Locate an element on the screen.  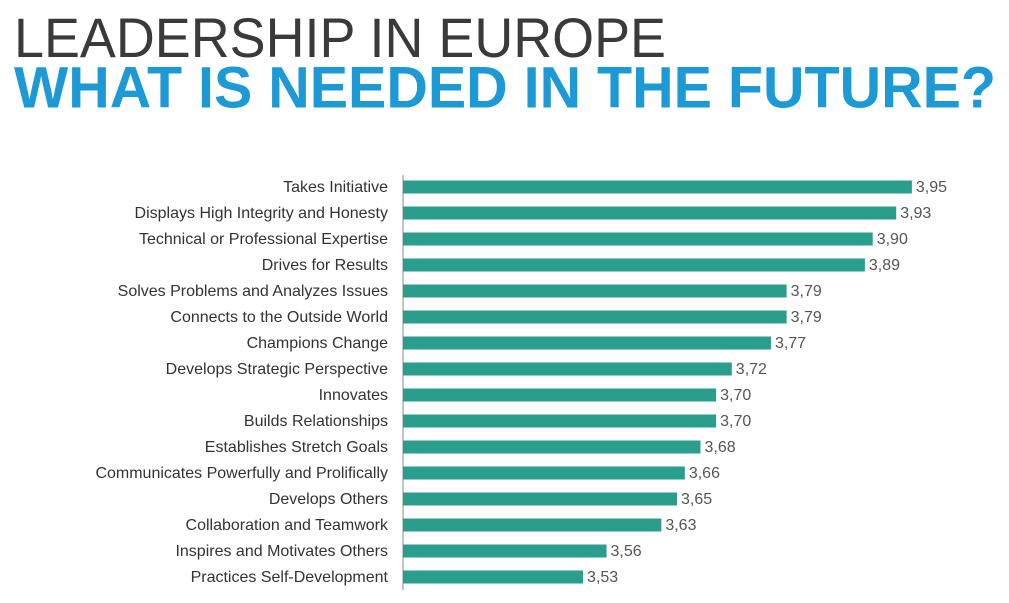
category-label: Connects to the Outside World is located at coordinates (279, 317).